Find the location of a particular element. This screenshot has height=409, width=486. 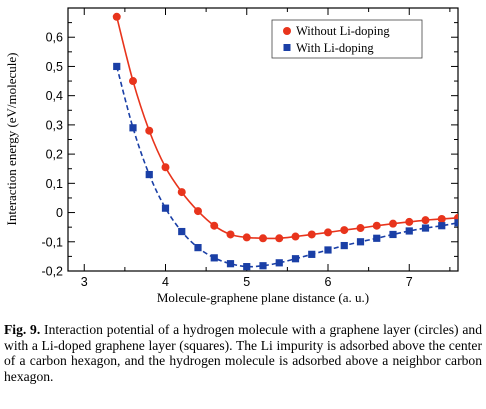

x-tick-label: 4 is located at coordinates (165, 282).